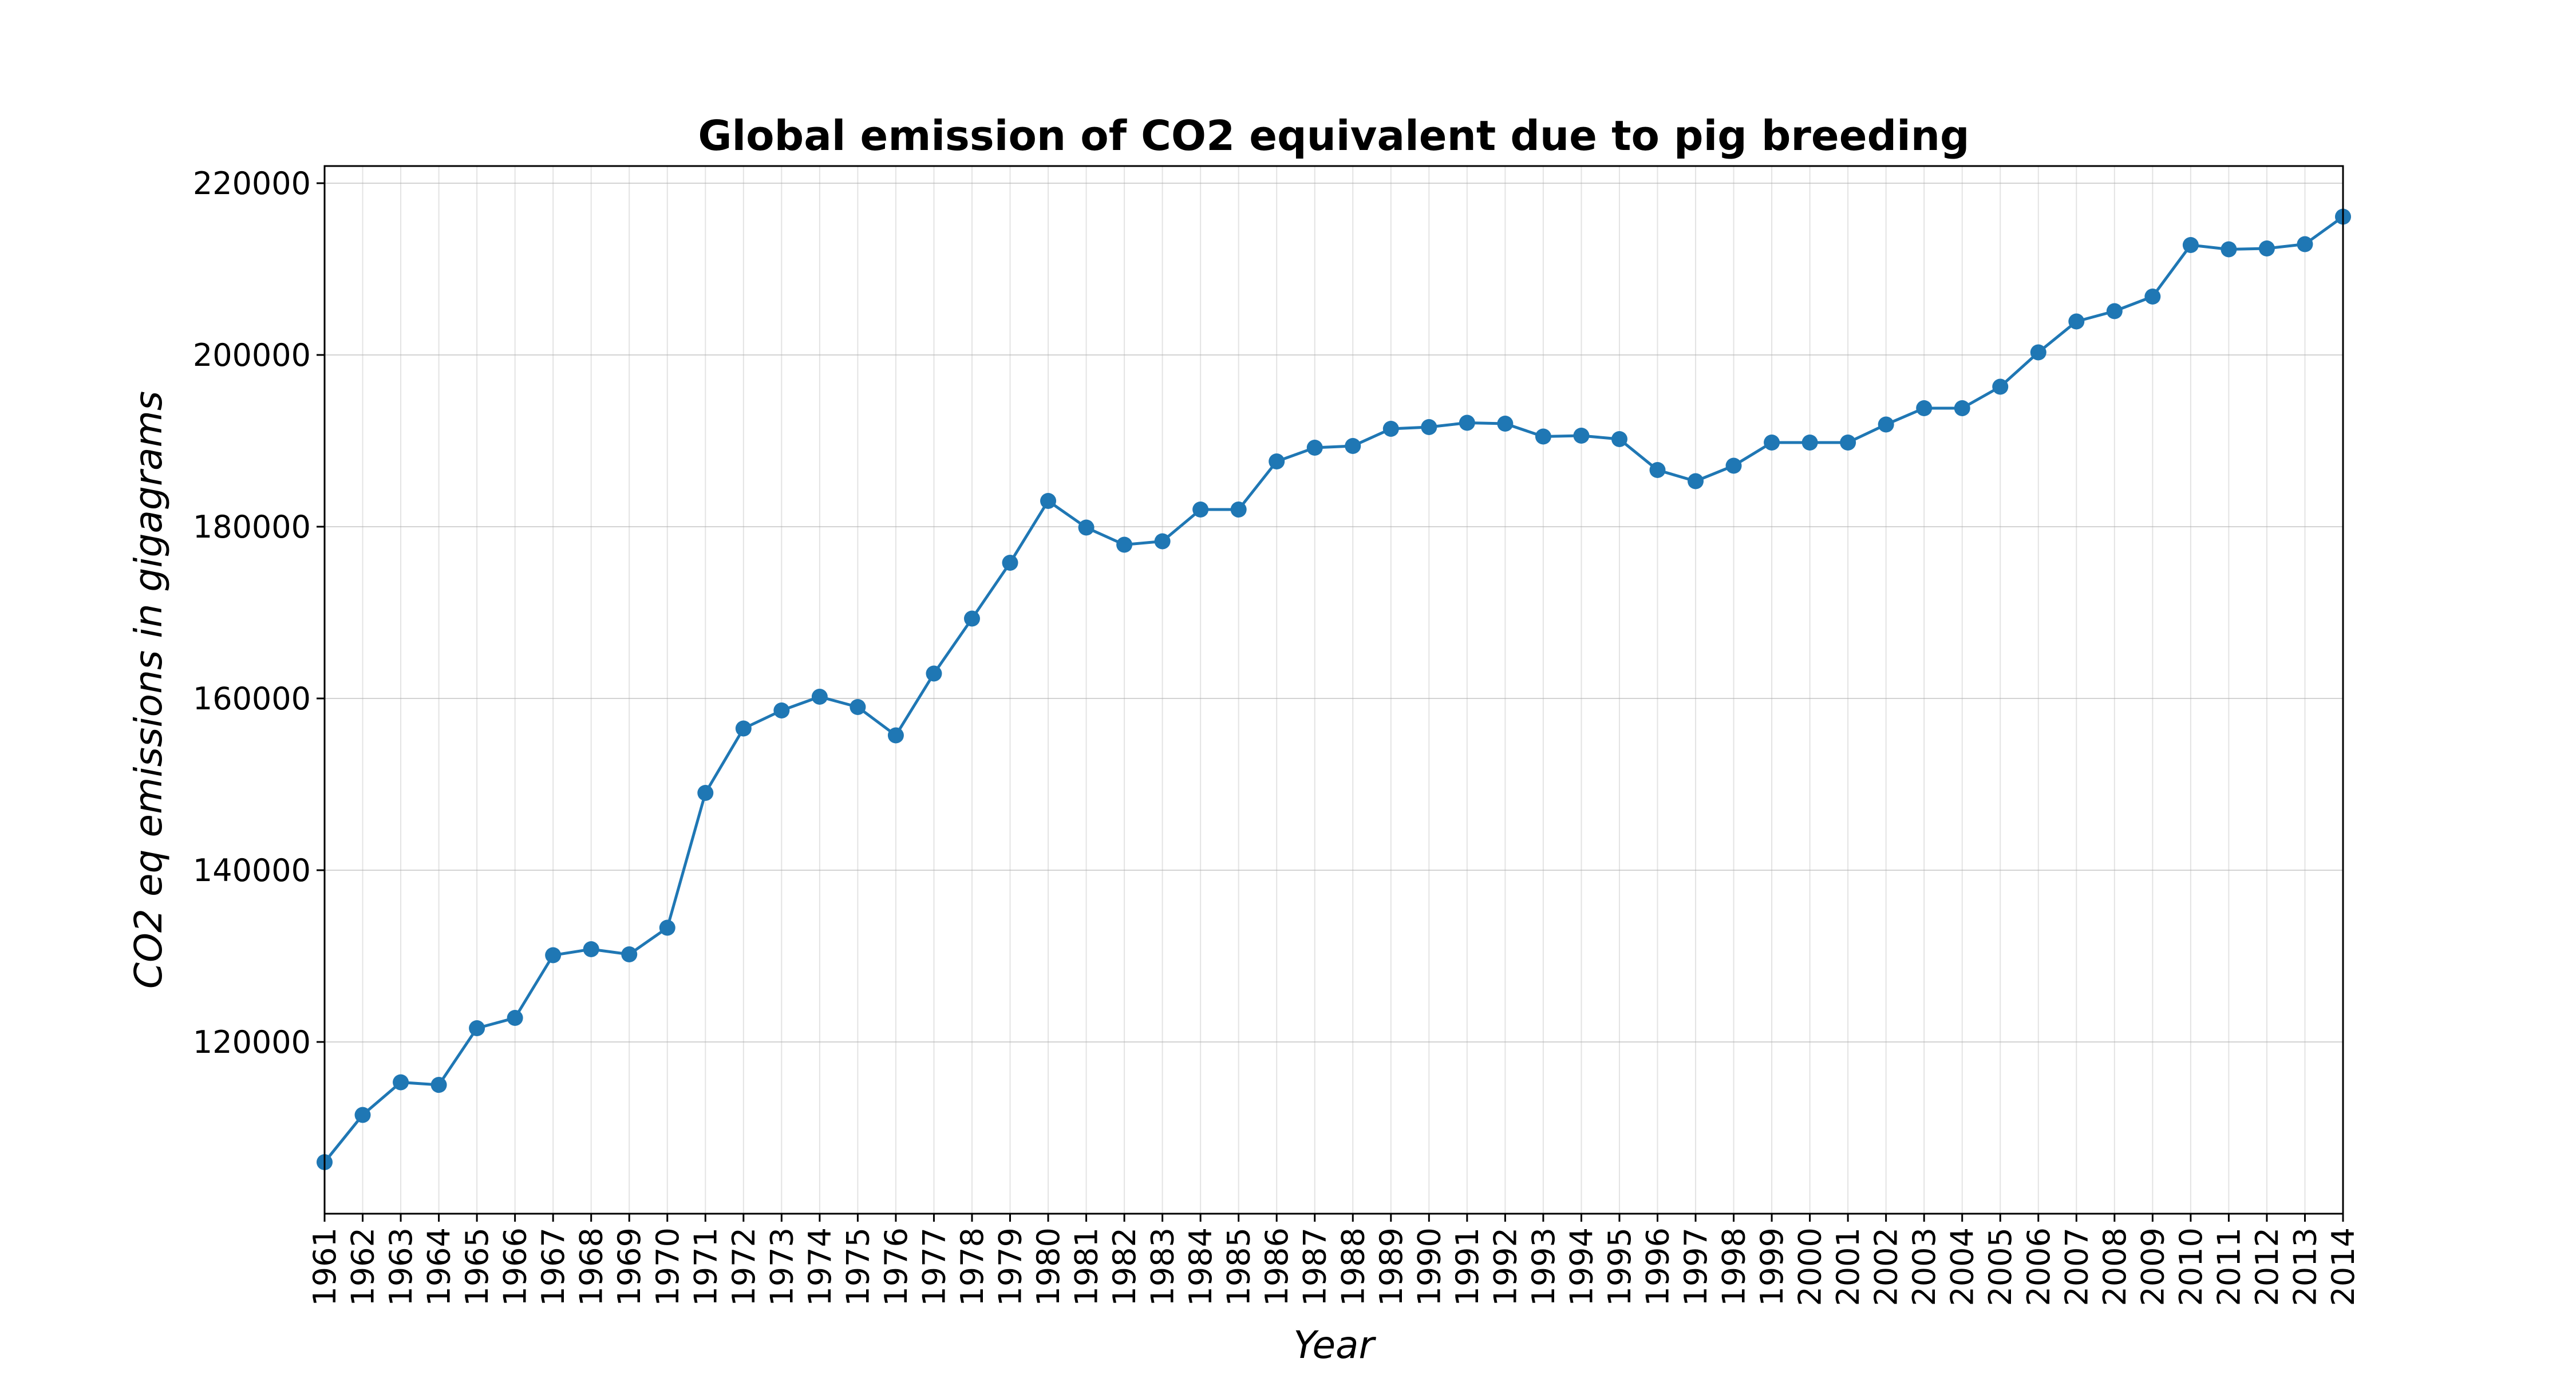 This screenshot has height=1374, width=2576. Describe the element at coordinates (1620, 1266) in the screenshot. I see `x-tick-label: 1995` at that location.